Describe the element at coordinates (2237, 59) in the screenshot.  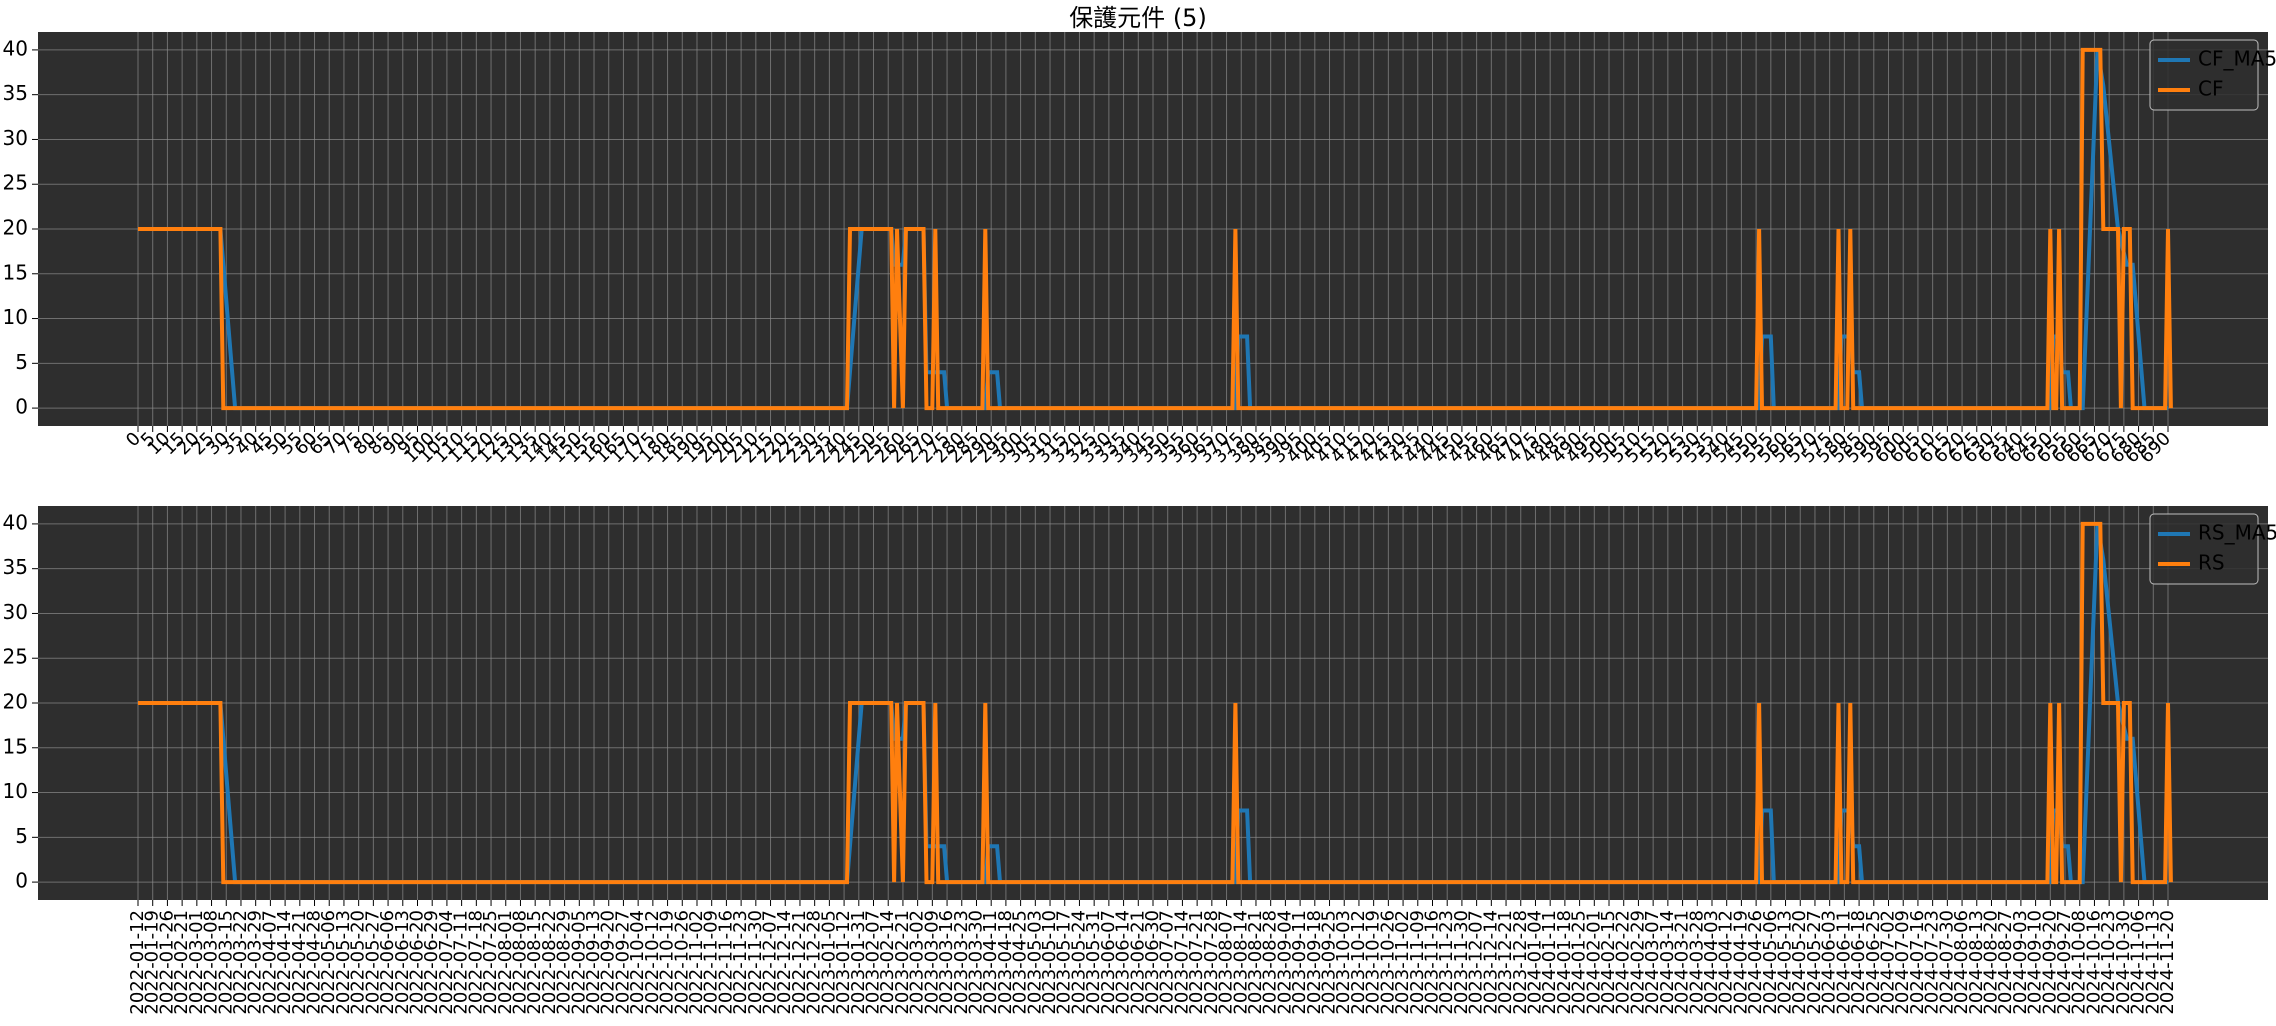
I see `legend-label: CF_MA5` at that location.